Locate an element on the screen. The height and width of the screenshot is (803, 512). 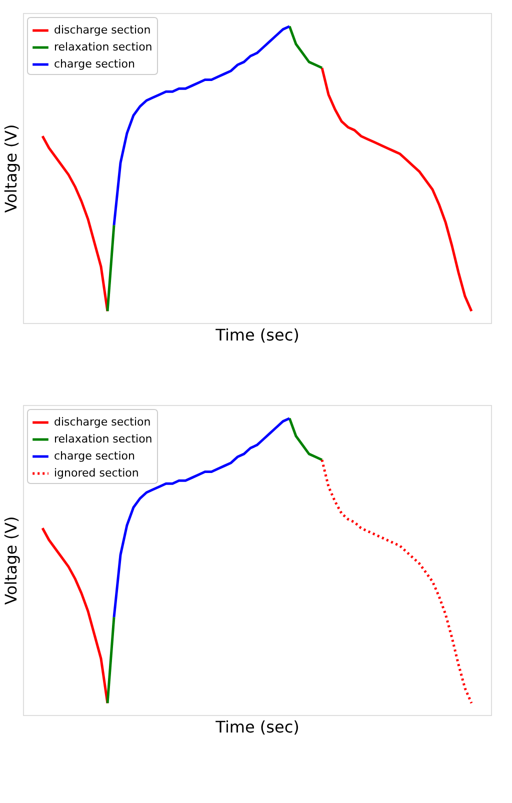
legend-label: ignored section is located at coordinates (96, 473).